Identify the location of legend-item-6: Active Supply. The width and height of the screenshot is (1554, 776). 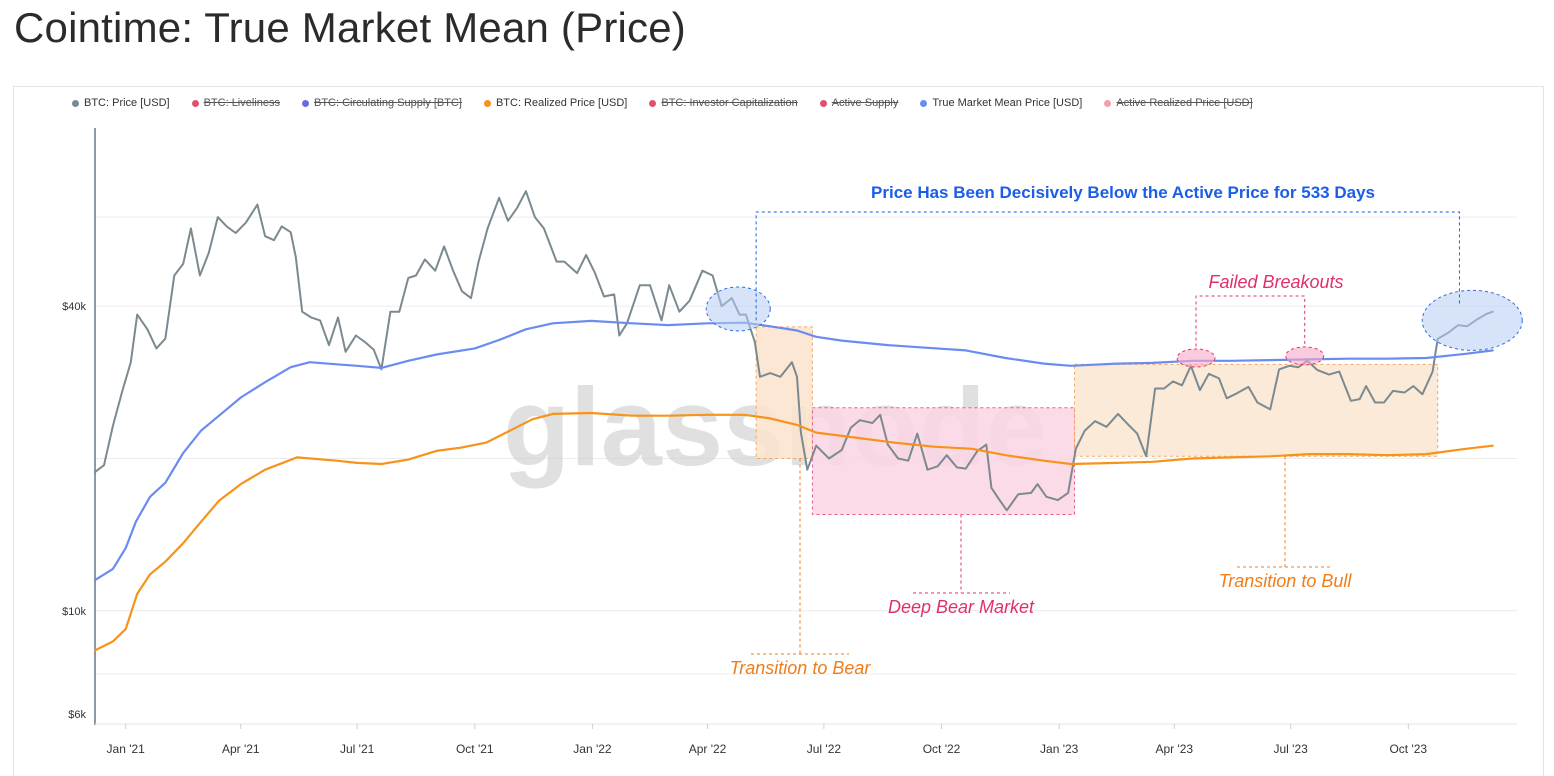
(859, 103).